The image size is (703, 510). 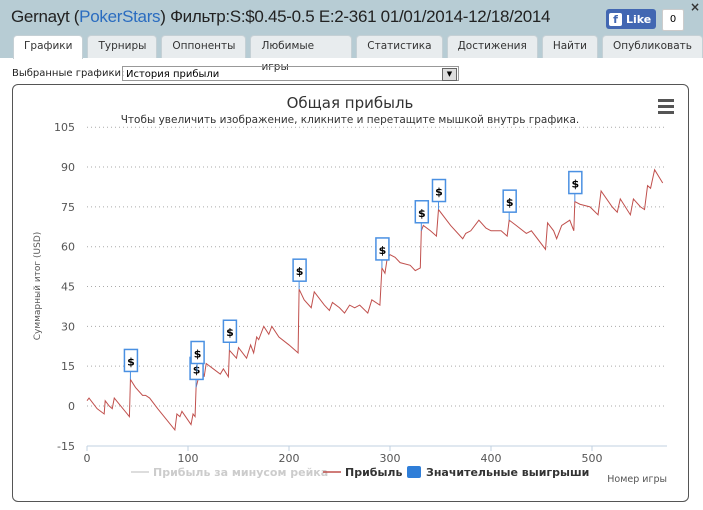 I want to click on tab-7: Опубликовать, so click(x=652, y=46).